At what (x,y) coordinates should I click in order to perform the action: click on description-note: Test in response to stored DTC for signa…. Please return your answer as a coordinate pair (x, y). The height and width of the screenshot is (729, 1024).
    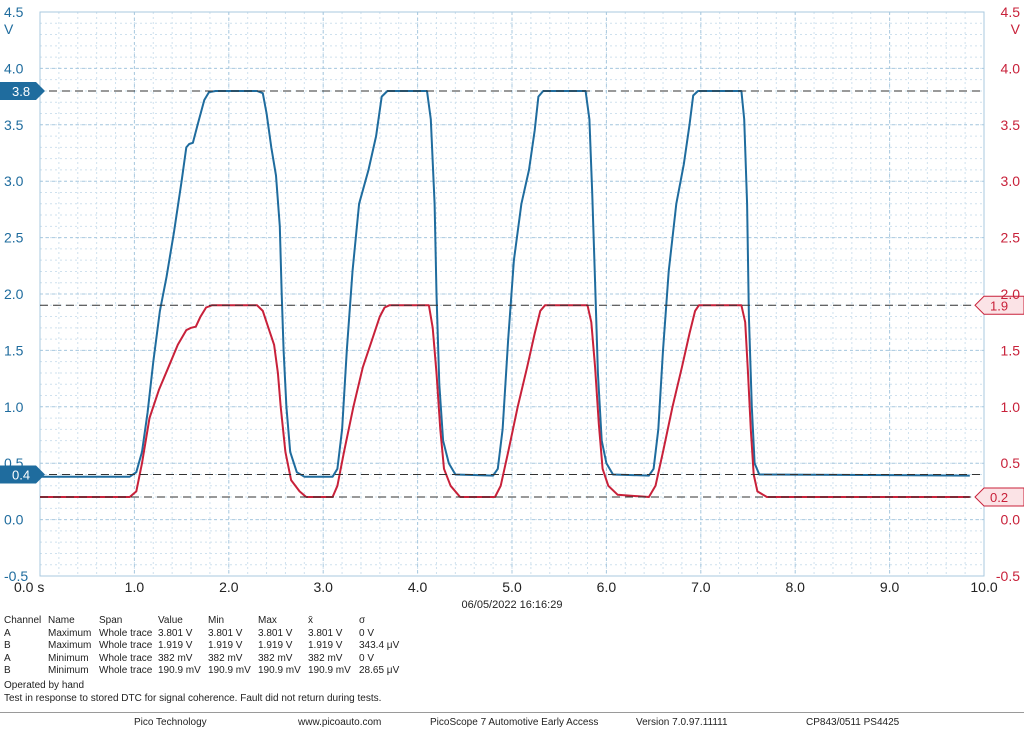
    Looking at the image, I should click on (193, 698).